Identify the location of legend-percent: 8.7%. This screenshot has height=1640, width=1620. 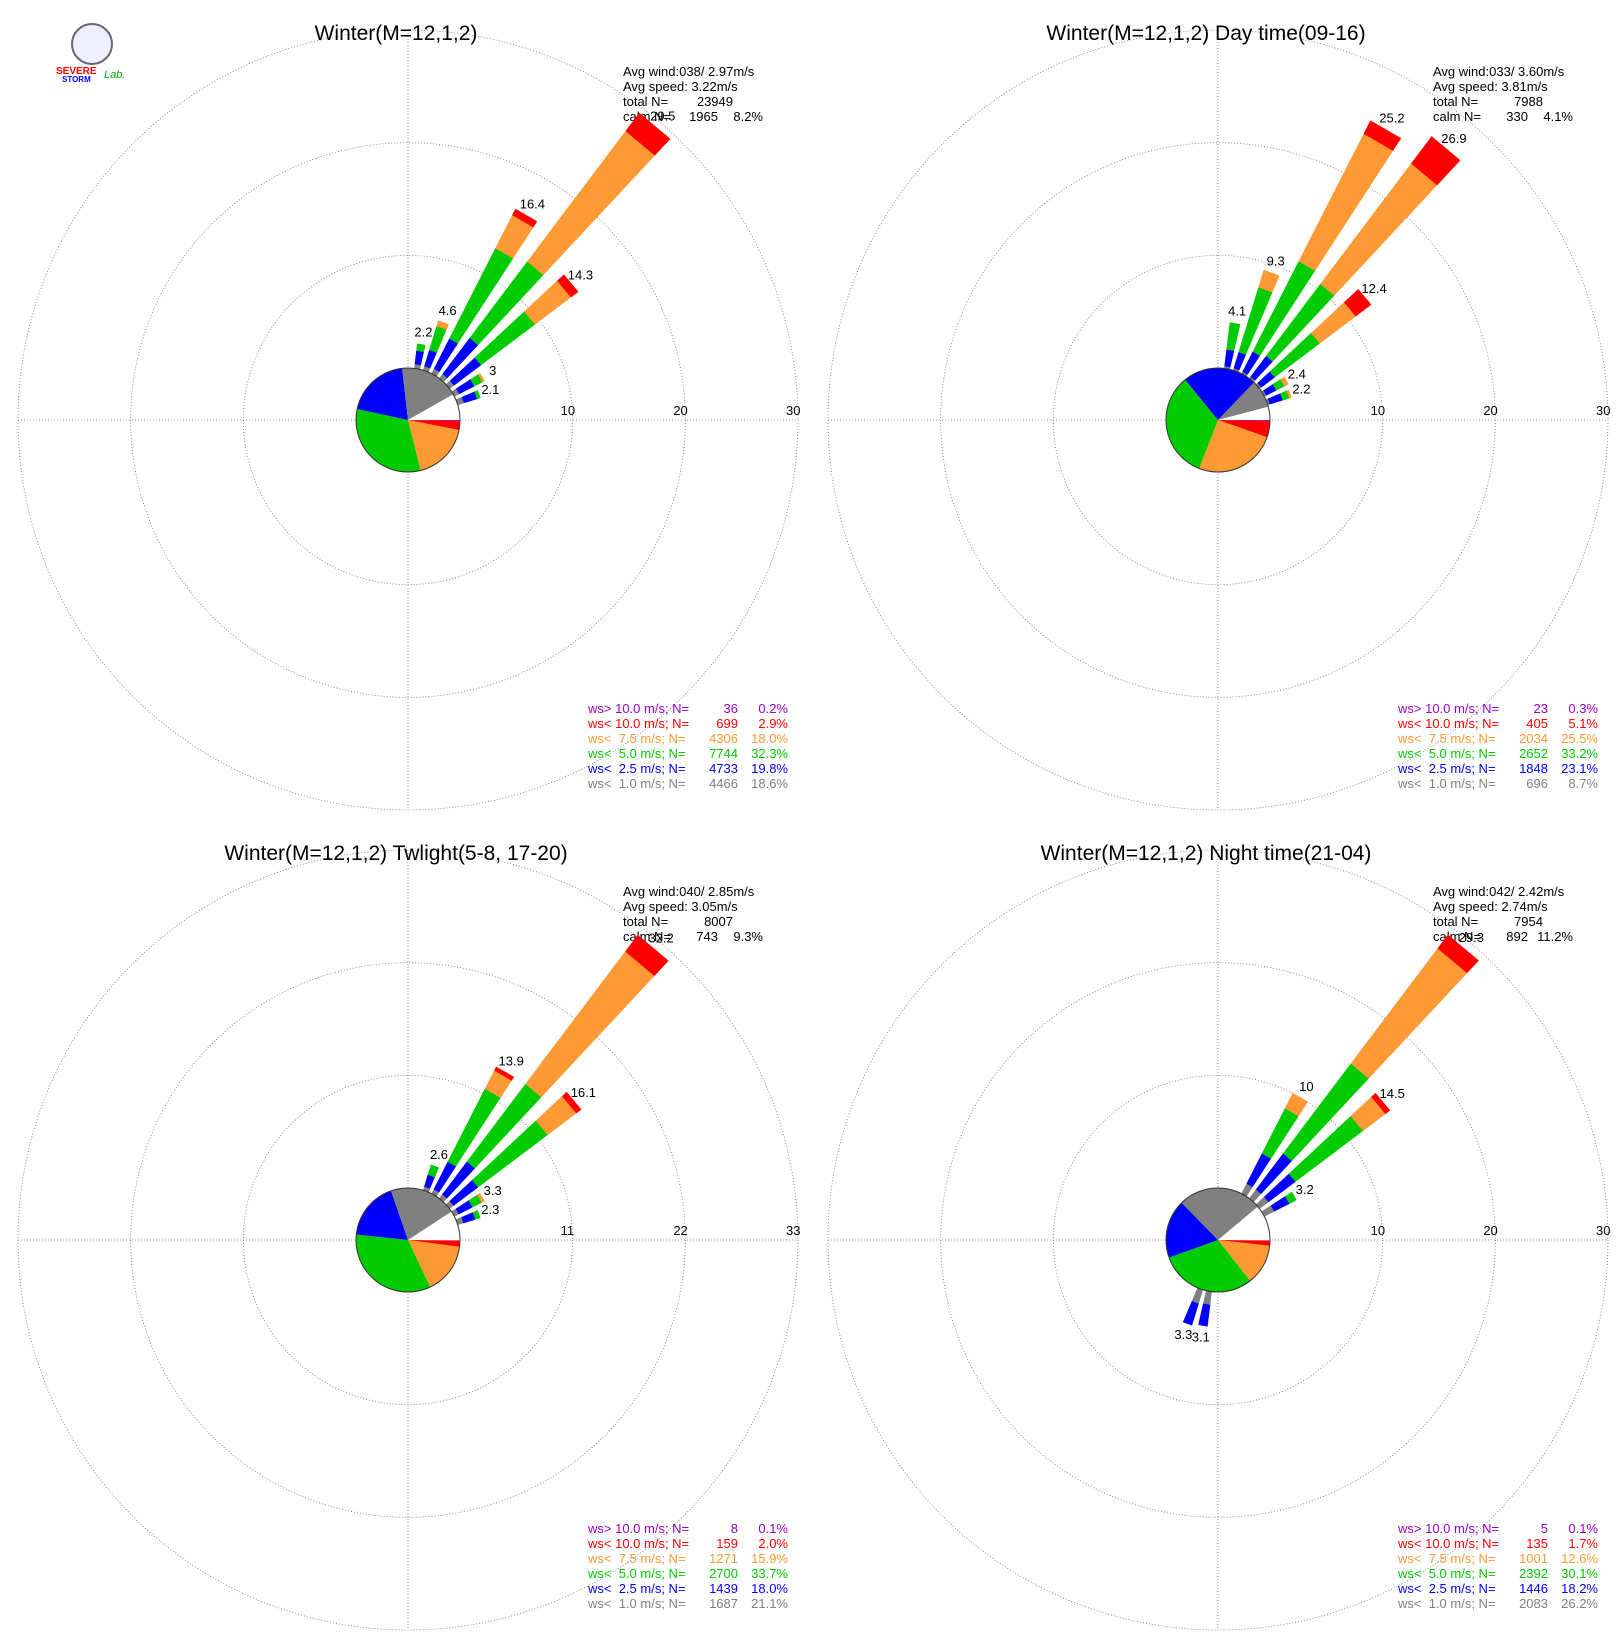
(1583, 783).